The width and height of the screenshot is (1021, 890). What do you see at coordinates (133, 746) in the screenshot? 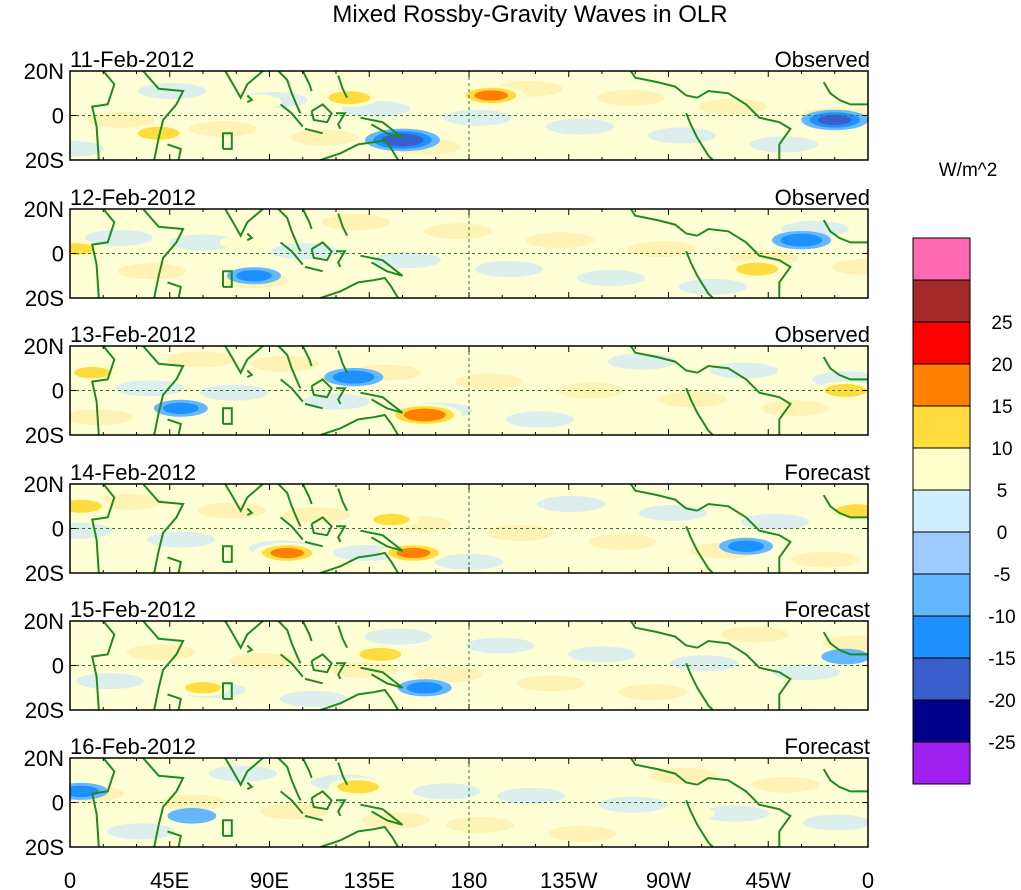
I see `panel-date: 16-Feb-2012` at bounding box center [133, 746].